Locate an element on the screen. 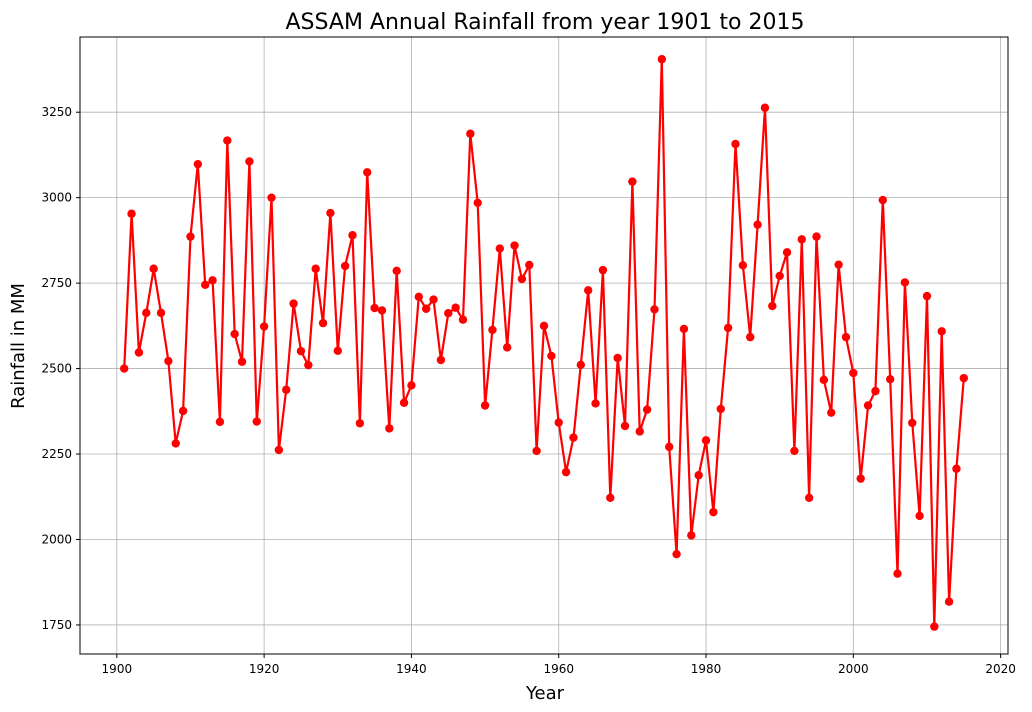 This screenshot has height=712, width=1032. y-tick-label: 3000 is located at coordinates (56, 198).